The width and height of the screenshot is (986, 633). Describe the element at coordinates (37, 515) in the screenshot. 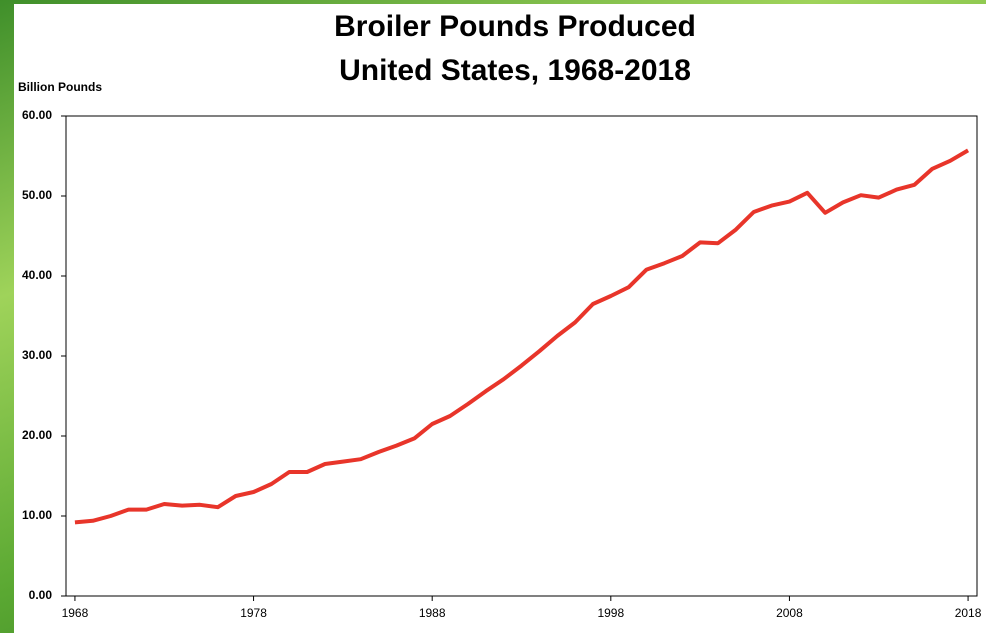

I see `y-tick-label: 10.00` at that location.